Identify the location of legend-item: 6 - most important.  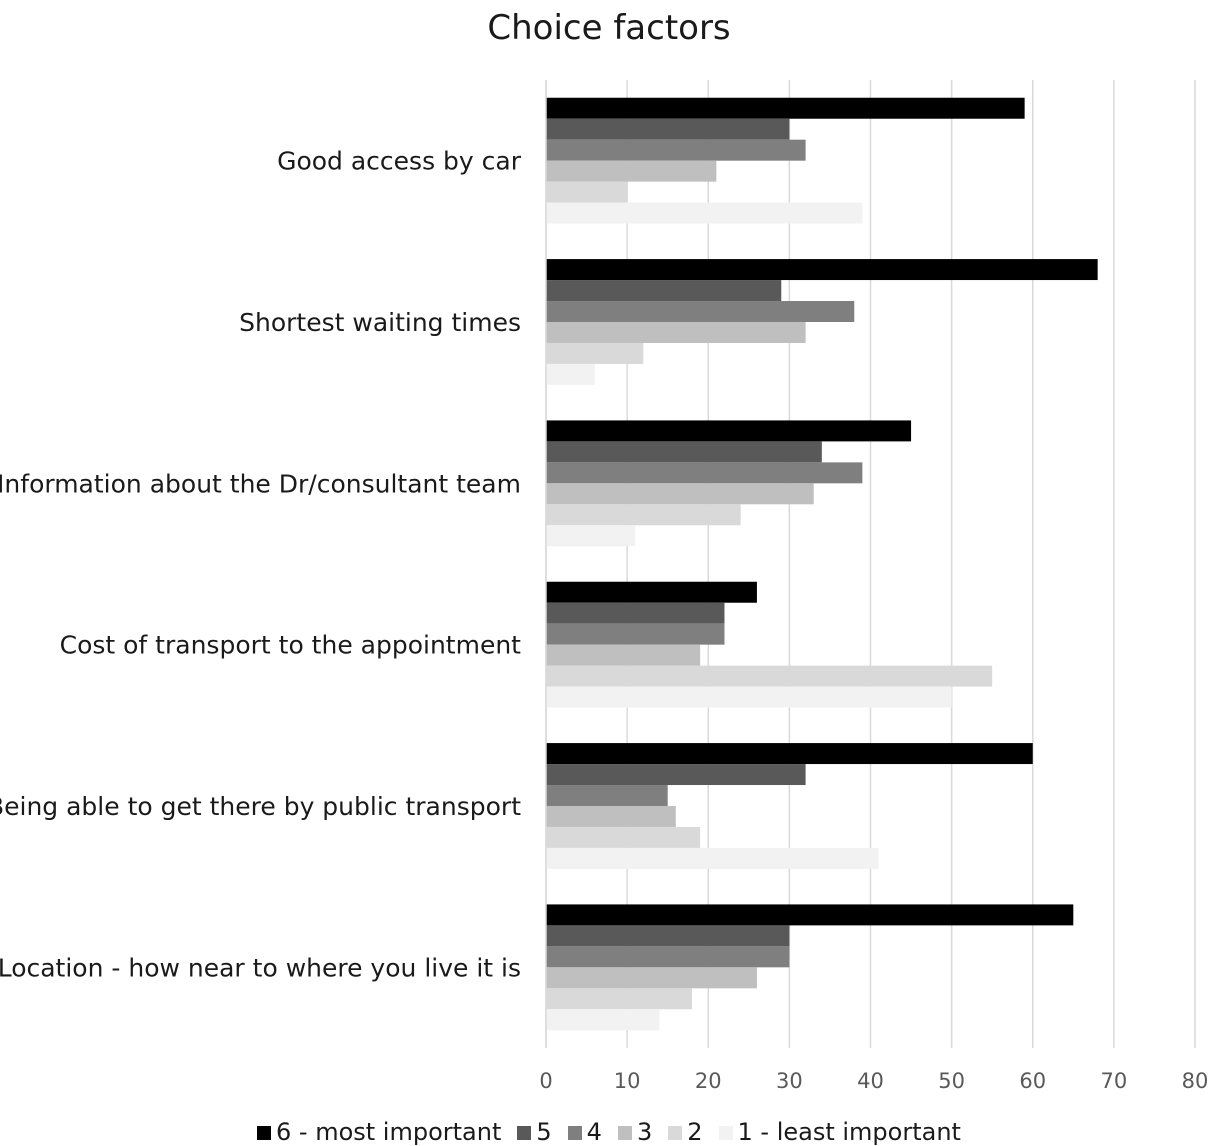
(379, 1132).